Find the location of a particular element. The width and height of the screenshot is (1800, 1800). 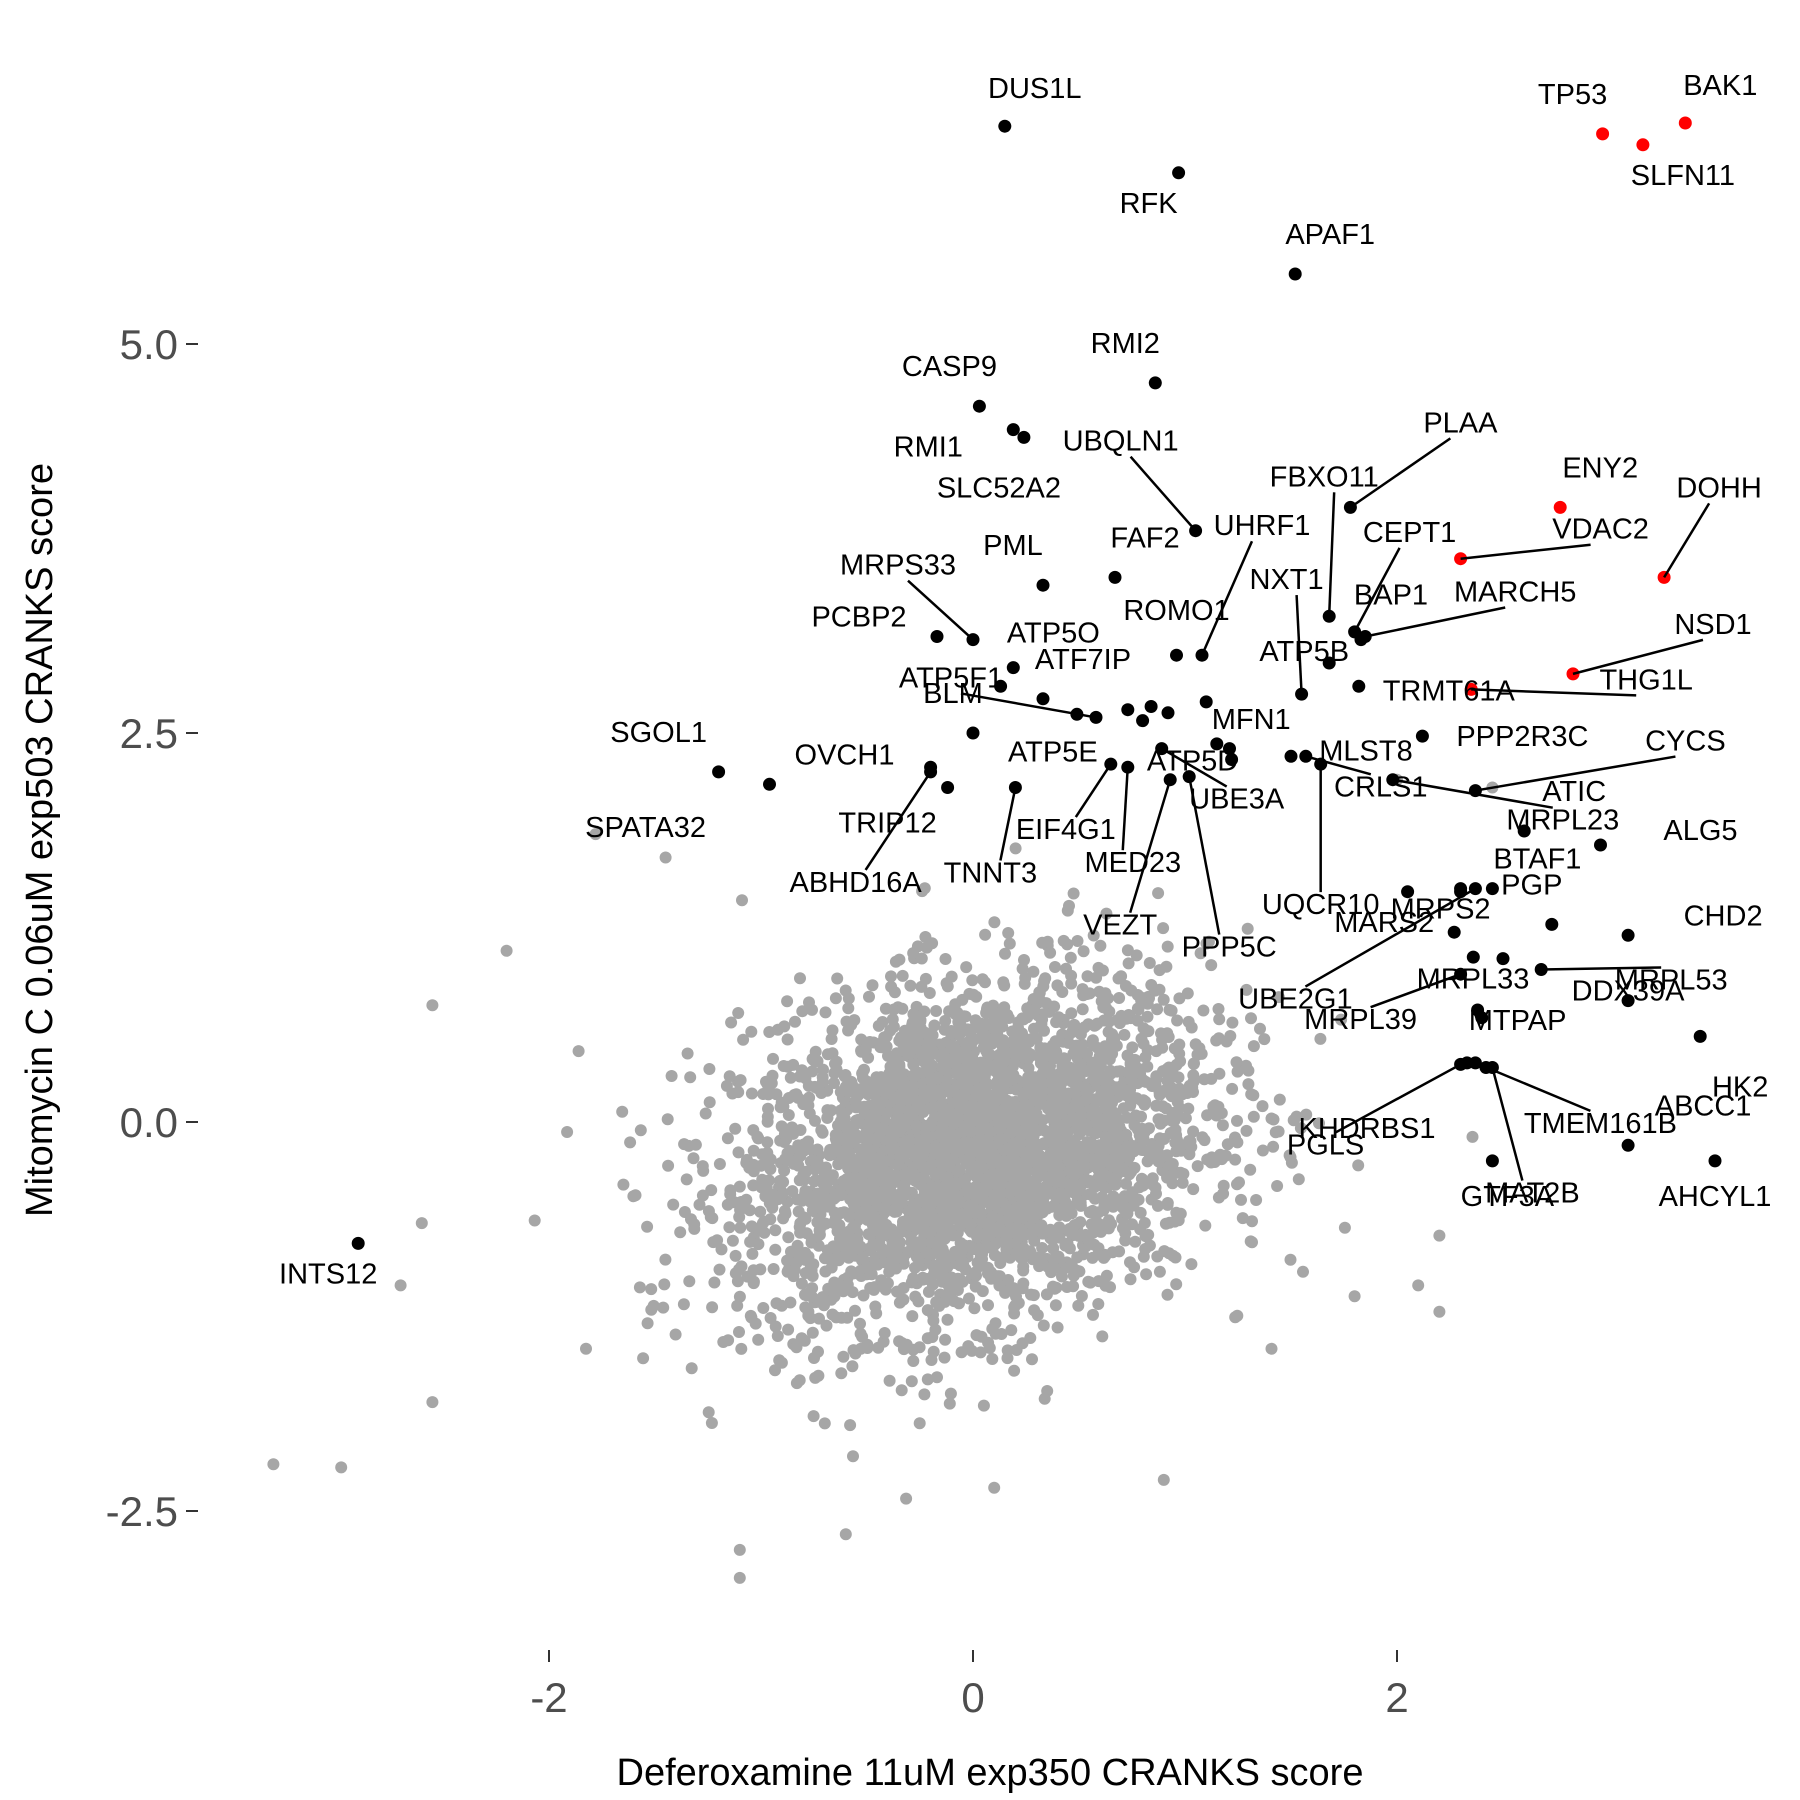

point-label: FBXO11 is located at coordinates (1324, 477).